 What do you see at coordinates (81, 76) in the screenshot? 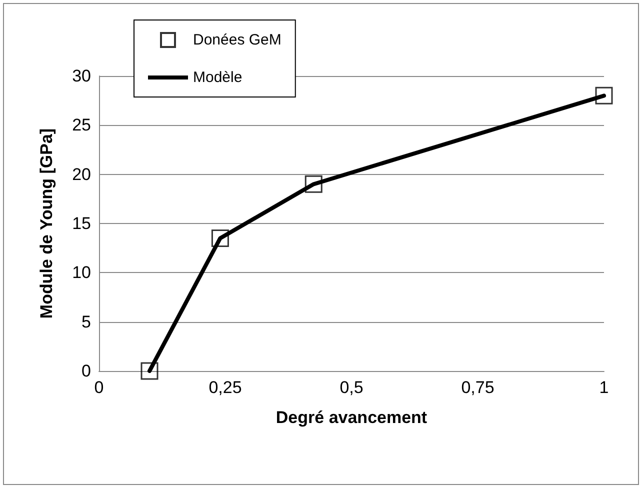
I see `y-tick-label: 30` at bounding box center [81, 76].